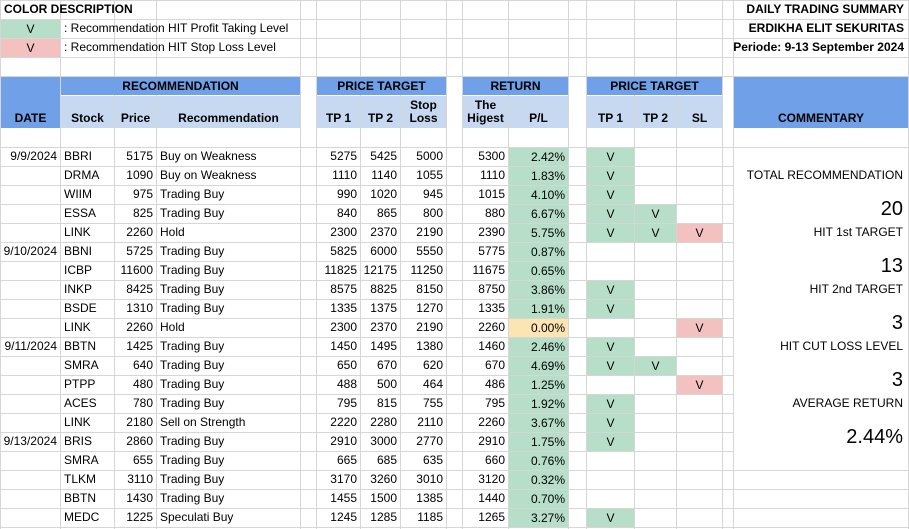 The width and height of the screenshot is (909, 529). I want to click on cell-date: 9/13/2024, so click(30, 441).